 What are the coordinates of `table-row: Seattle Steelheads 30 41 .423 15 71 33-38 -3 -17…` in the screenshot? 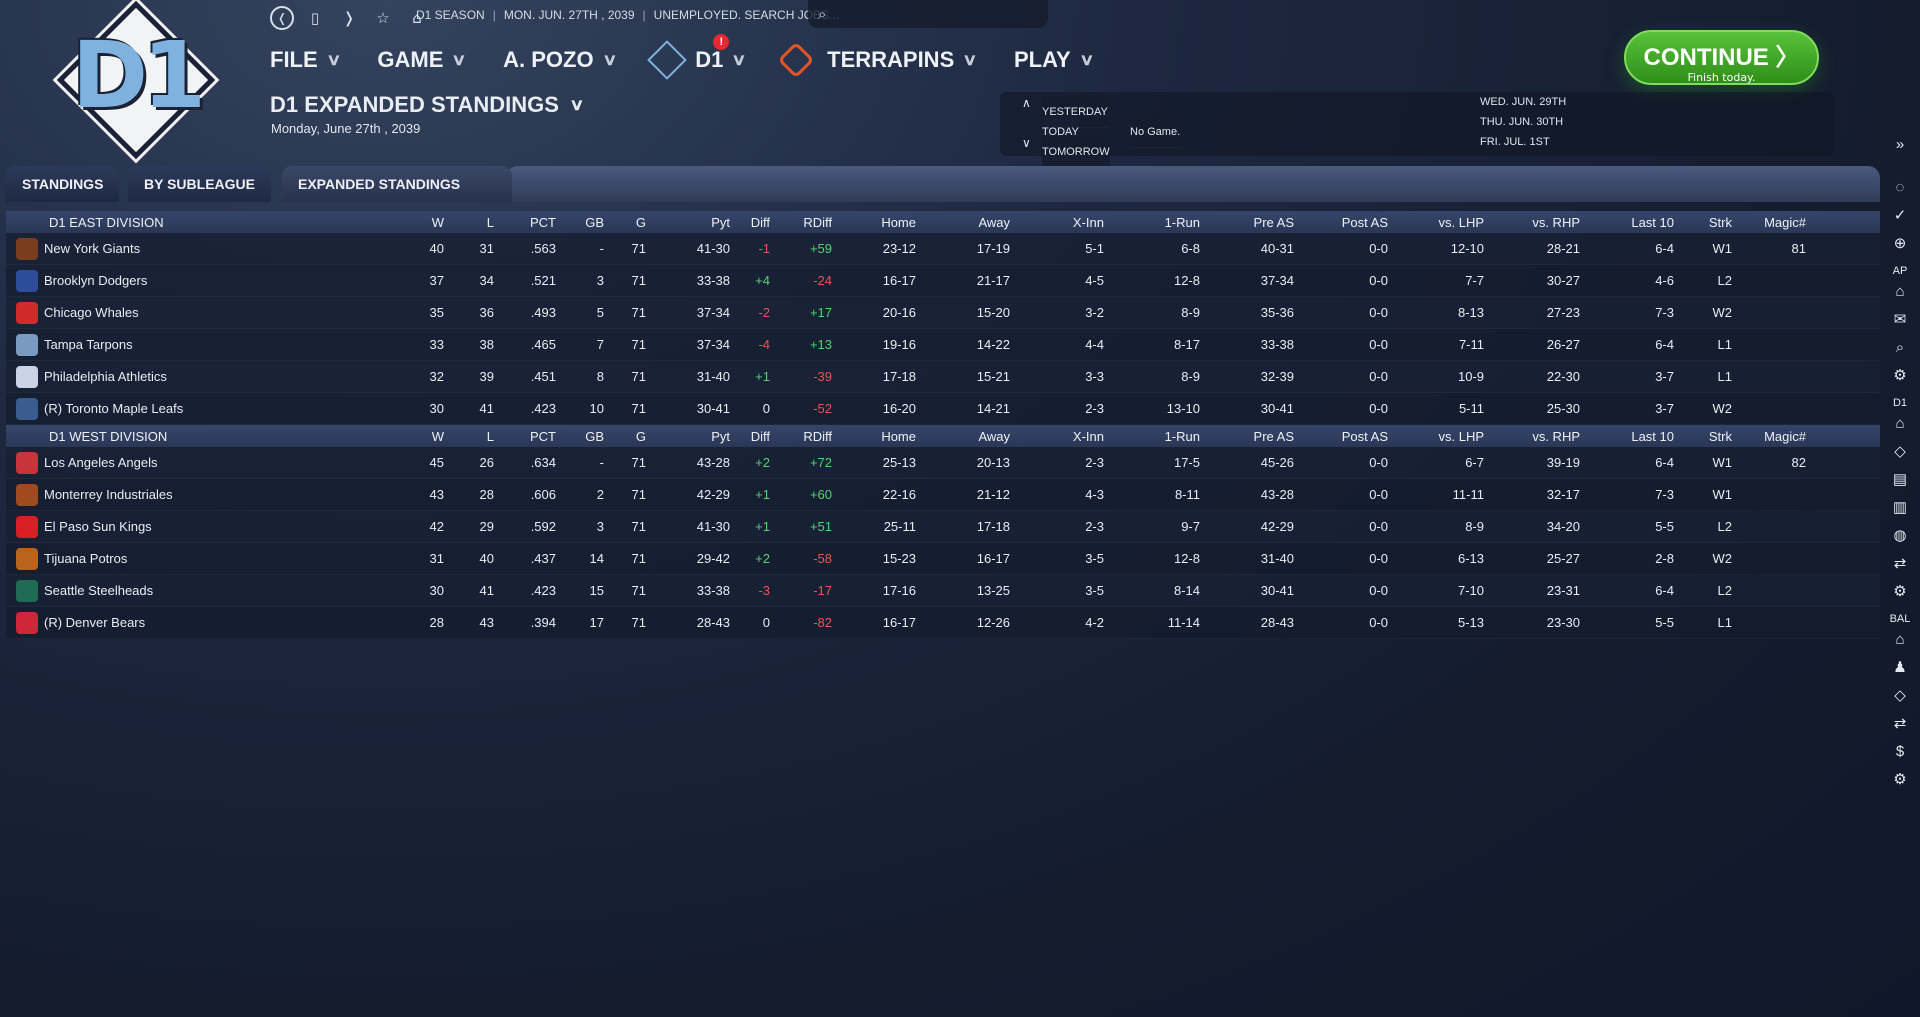 It's located at (943, 591).